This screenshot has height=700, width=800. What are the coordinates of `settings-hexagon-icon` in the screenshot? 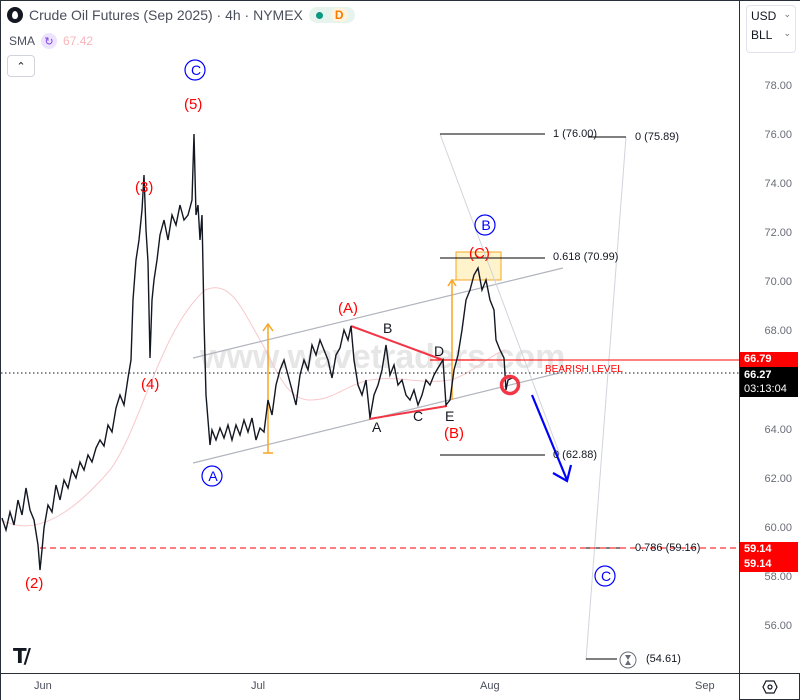 It's located at (770, 687).